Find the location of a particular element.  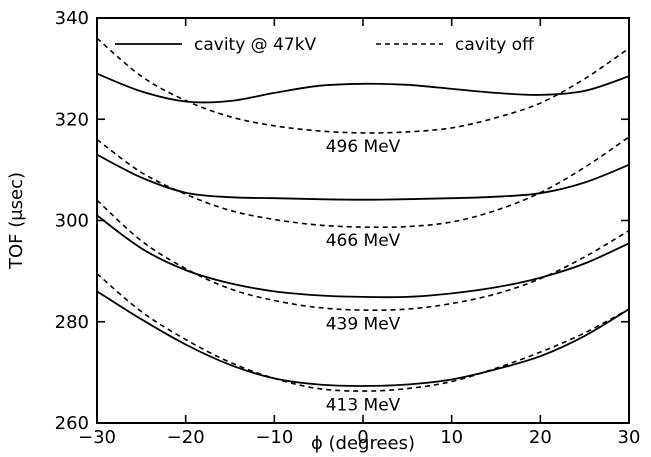

curve-label: 466 MeV is located at coordinates (363, 241).